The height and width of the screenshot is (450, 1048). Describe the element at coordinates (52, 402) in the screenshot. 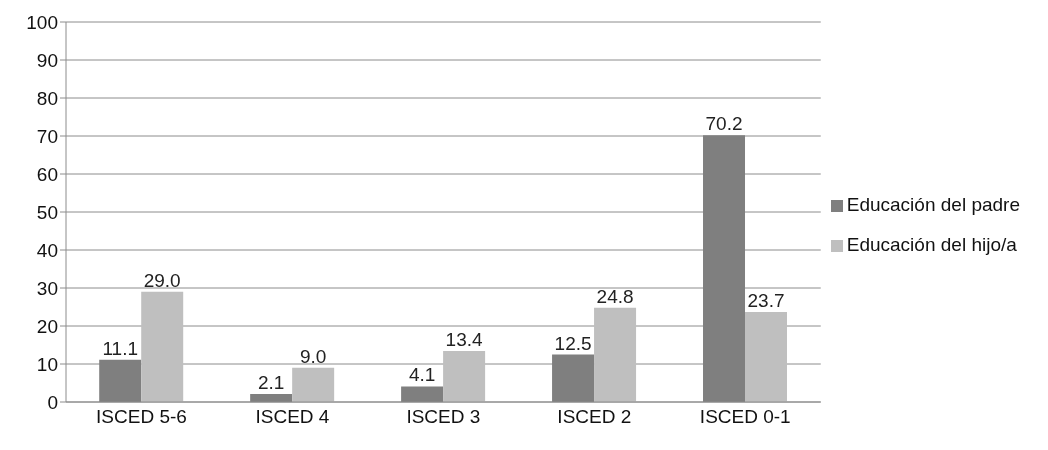

I see `y-tick-label: 0` at that location.